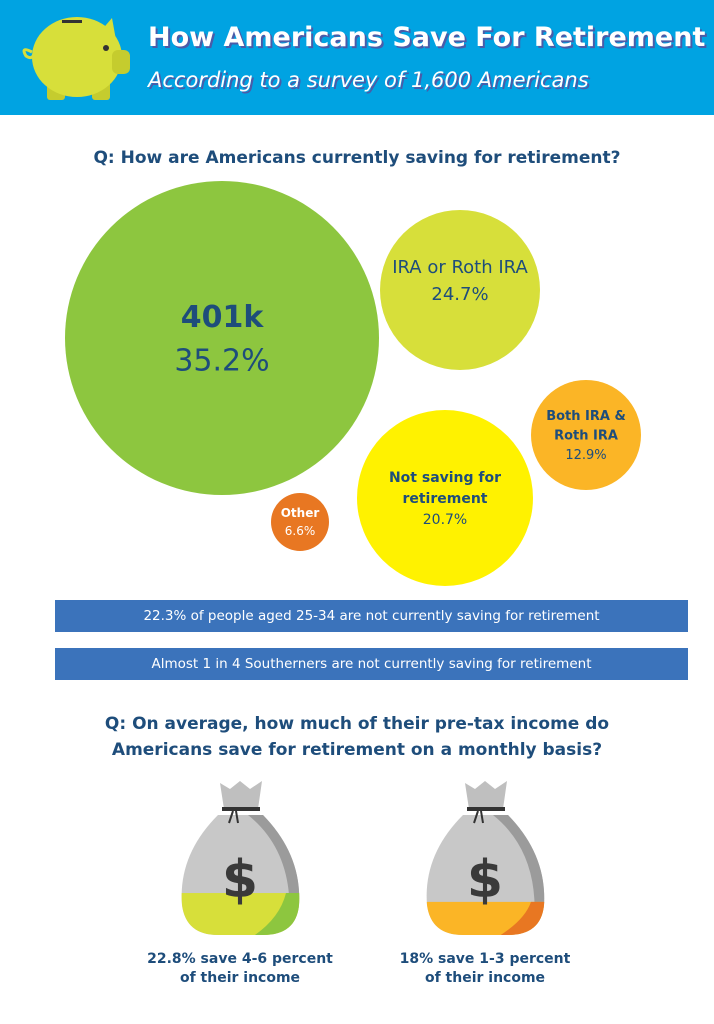  Describe the element at coordinates (460, 267) in the screenshot. I see `bubble-category-label: IRA or Roth IRA` at that location.